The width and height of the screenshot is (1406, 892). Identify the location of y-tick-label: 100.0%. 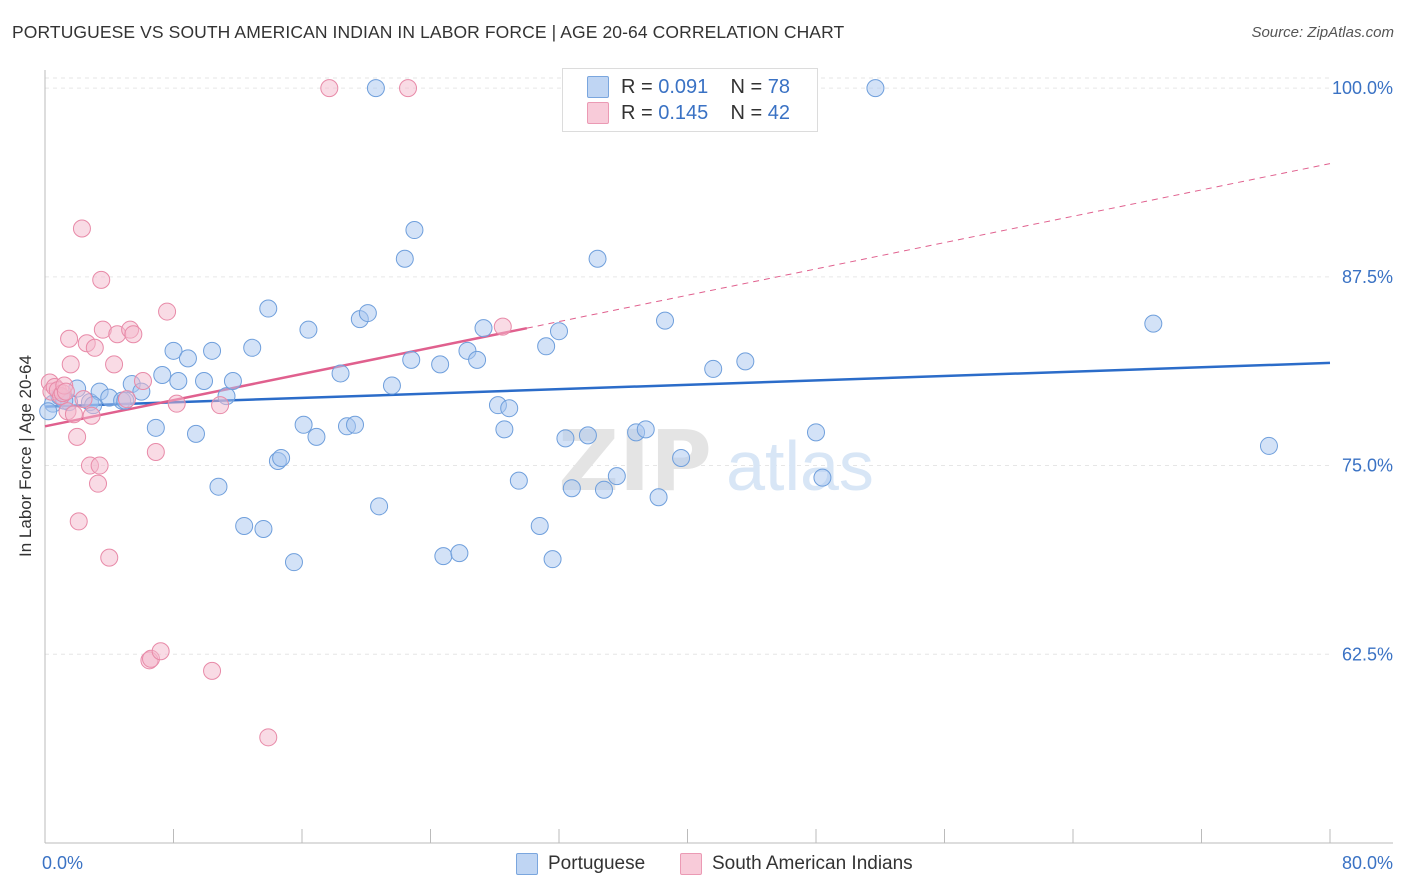
(1362, 88).